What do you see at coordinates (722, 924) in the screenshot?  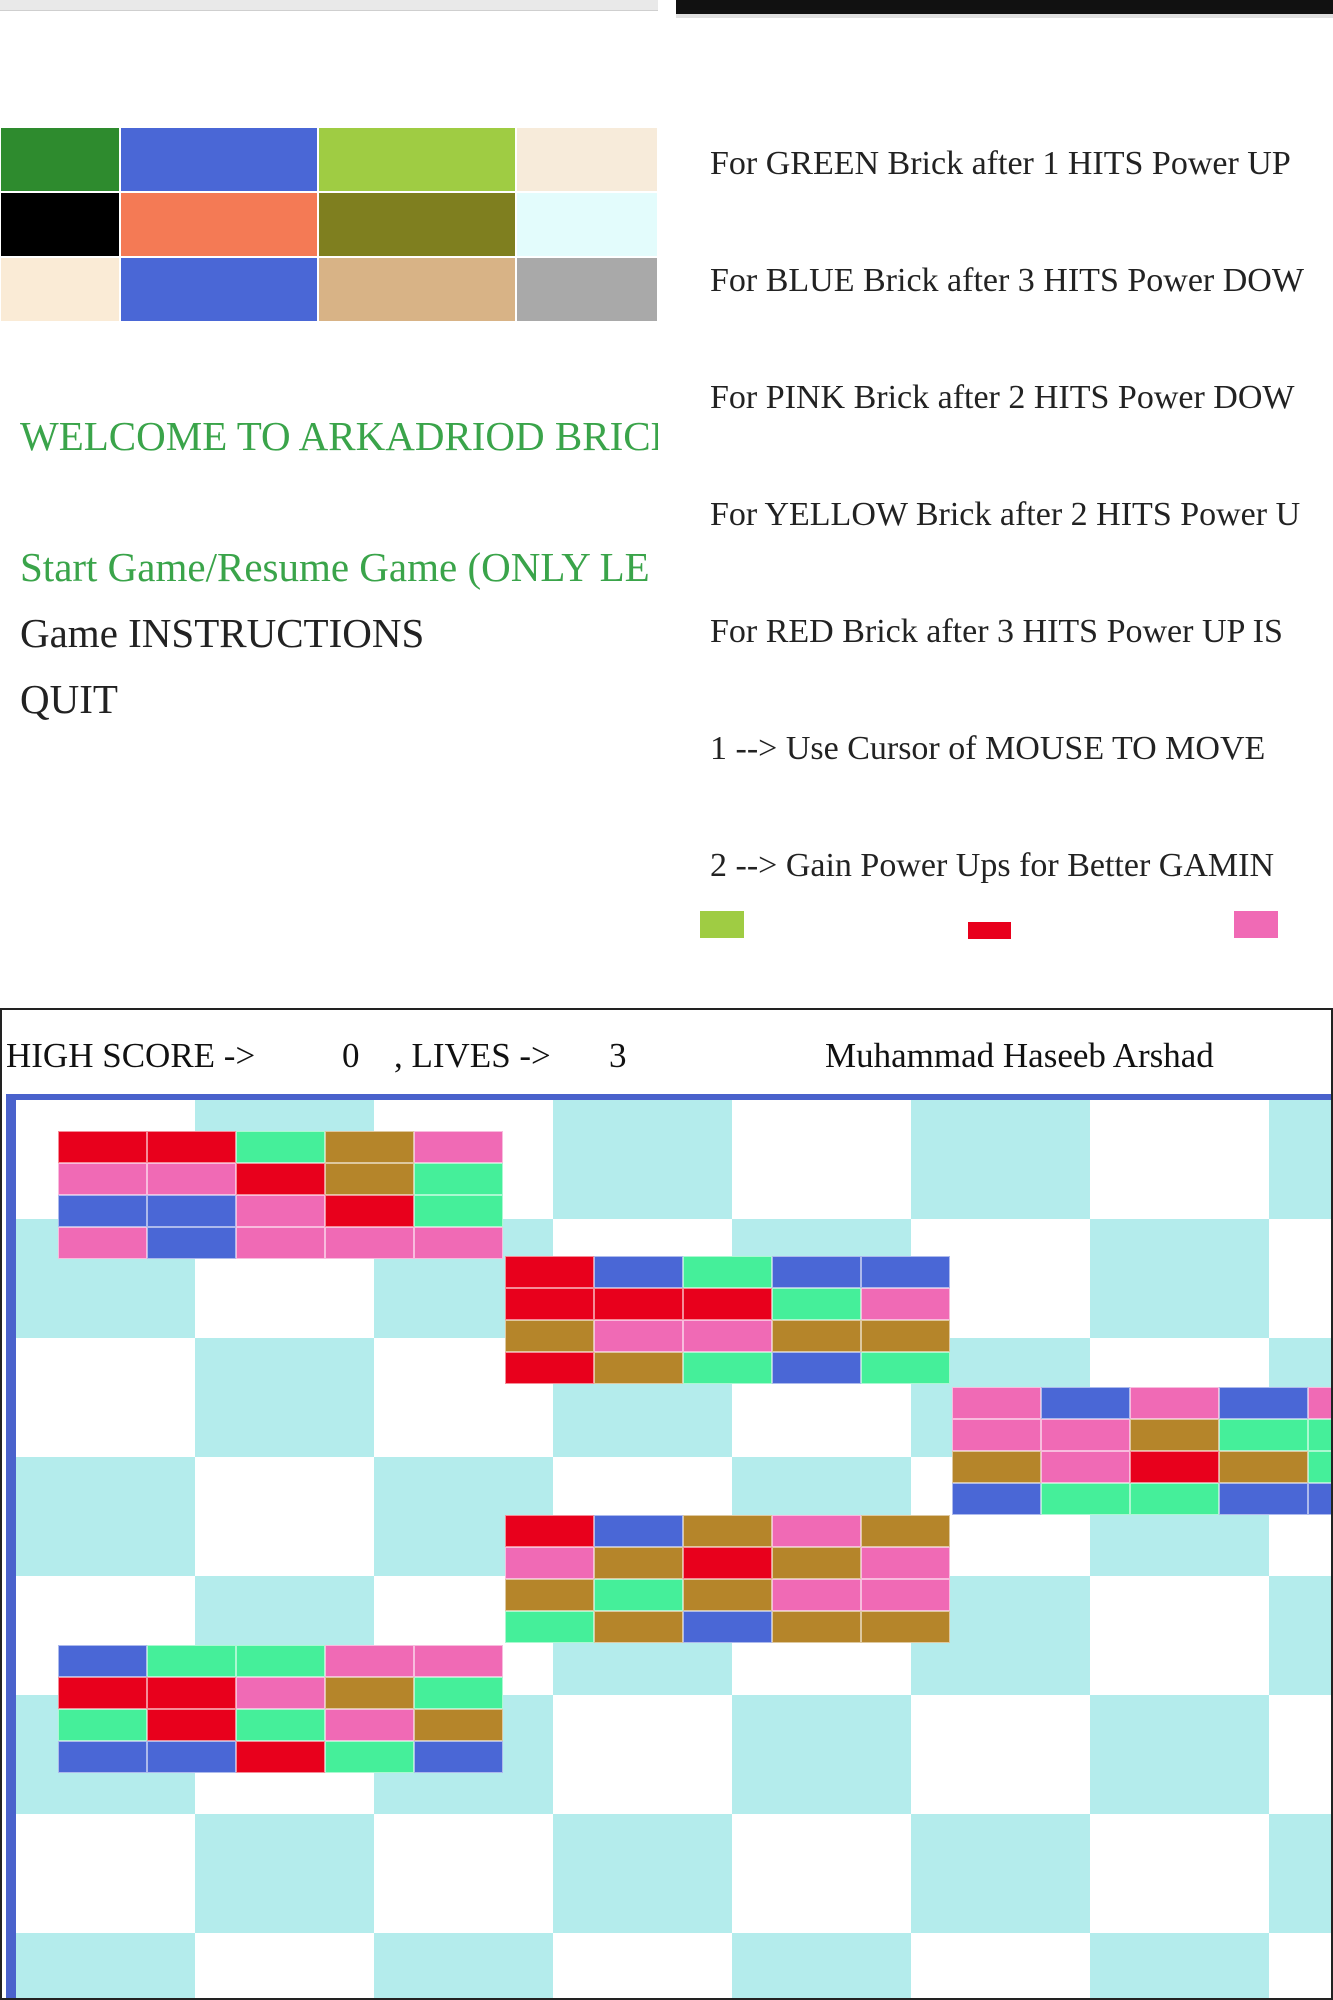 I see `green-powerup-icon` at bounding box center [722, 924].